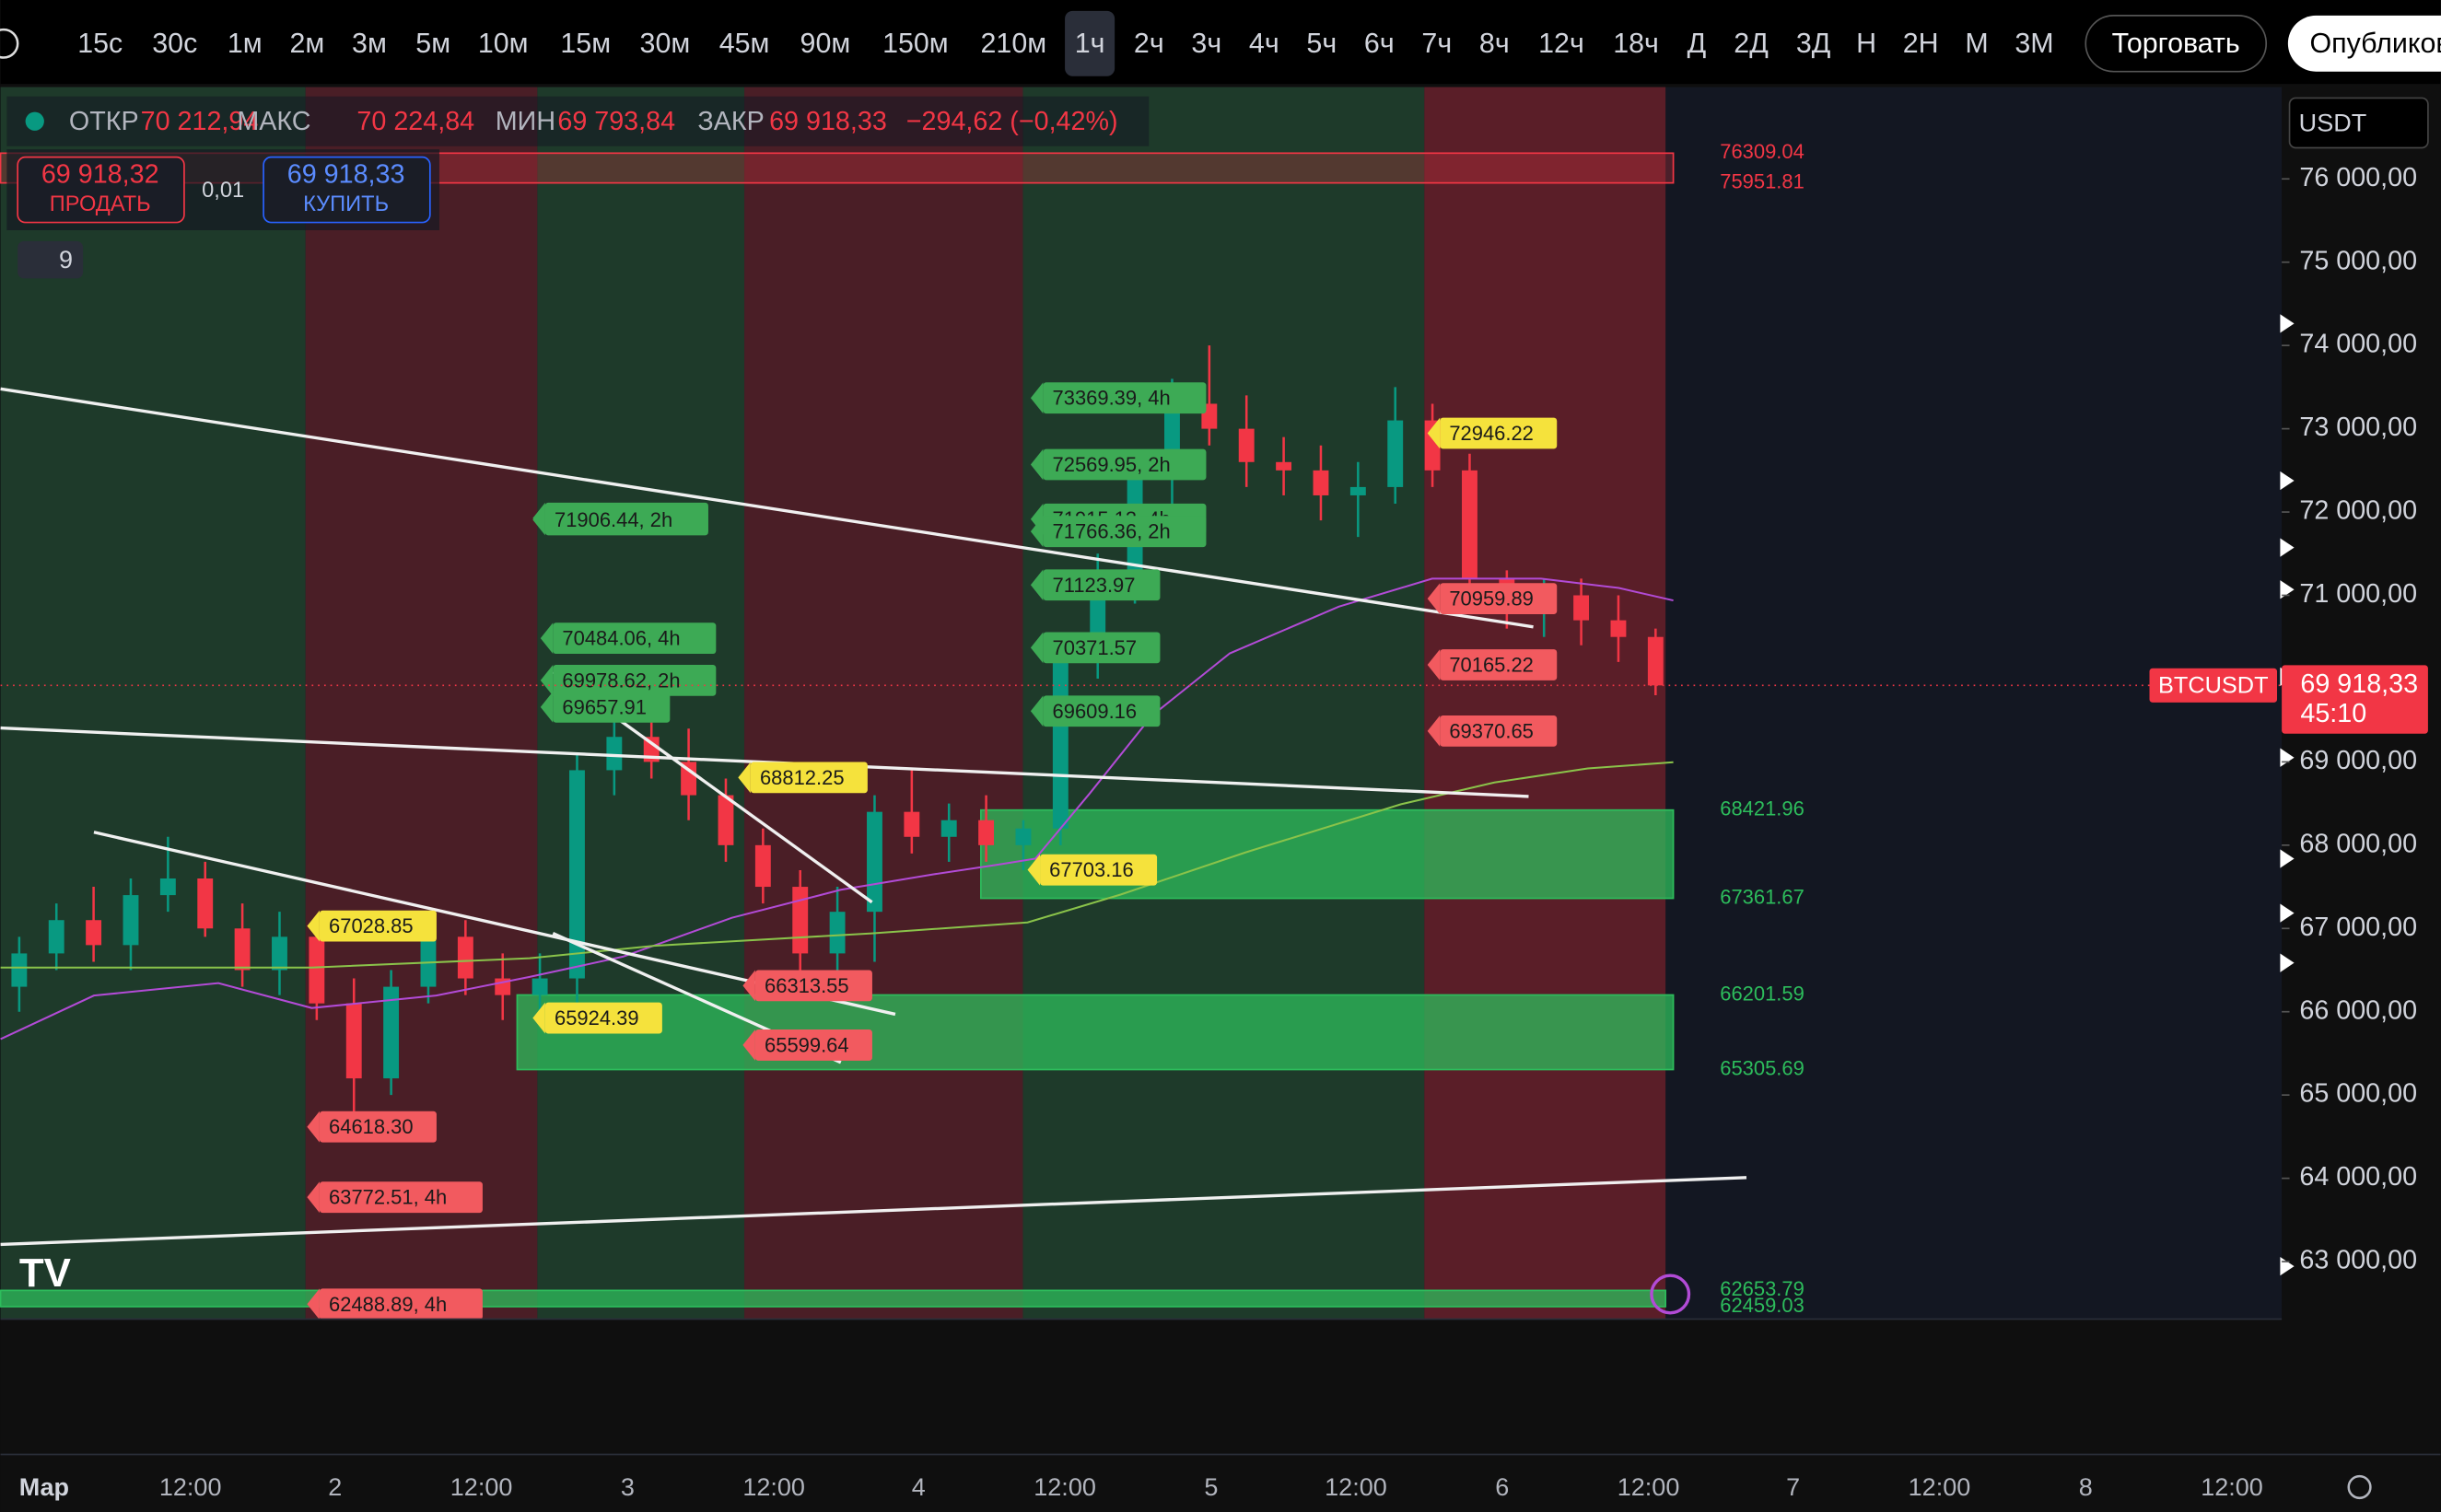  I want to click on logo: TV, so click(45, 1273).